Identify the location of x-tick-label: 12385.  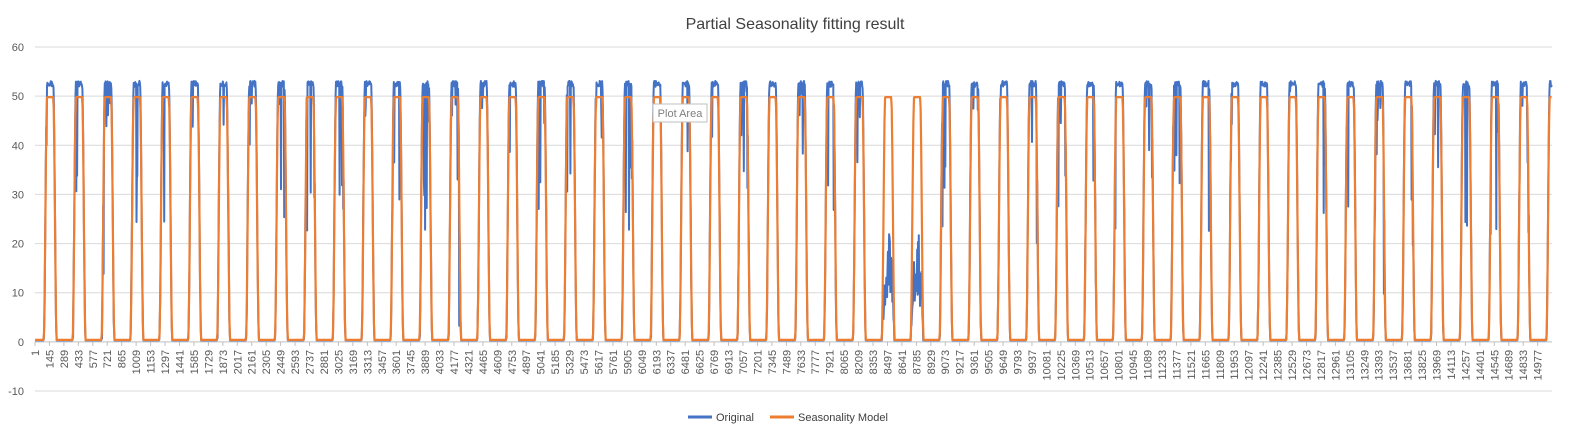
(1279, 365).